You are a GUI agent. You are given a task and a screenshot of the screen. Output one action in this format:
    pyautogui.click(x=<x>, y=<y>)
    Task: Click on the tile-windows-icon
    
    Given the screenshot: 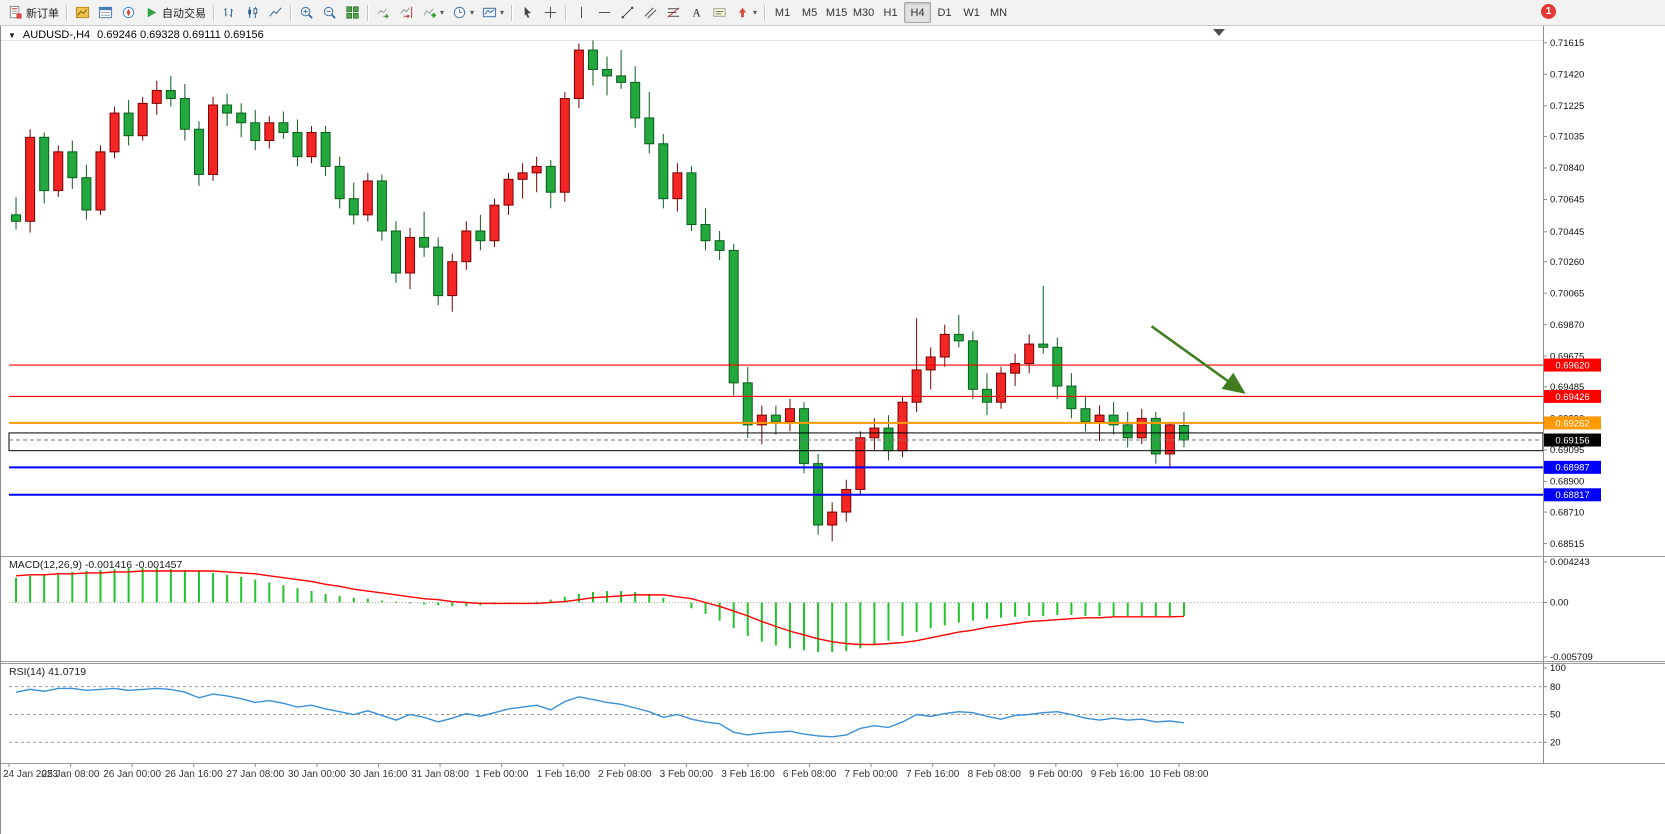 What is the action you would take?
    pyautogui.click(x=352, y=12)
    